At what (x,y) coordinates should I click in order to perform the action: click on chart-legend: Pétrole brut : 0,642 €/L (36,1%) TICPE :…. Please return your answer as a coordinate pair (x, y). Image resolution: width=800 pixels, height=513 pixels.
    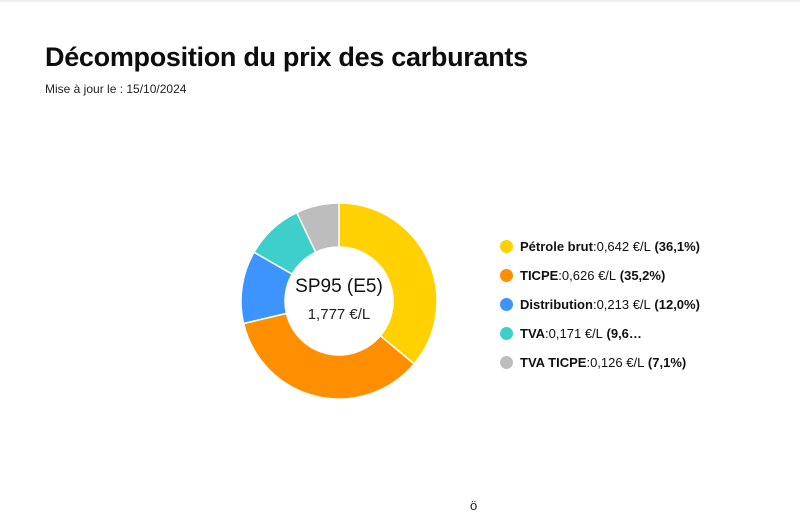
    Looking at the image, I should click on (615, 304).